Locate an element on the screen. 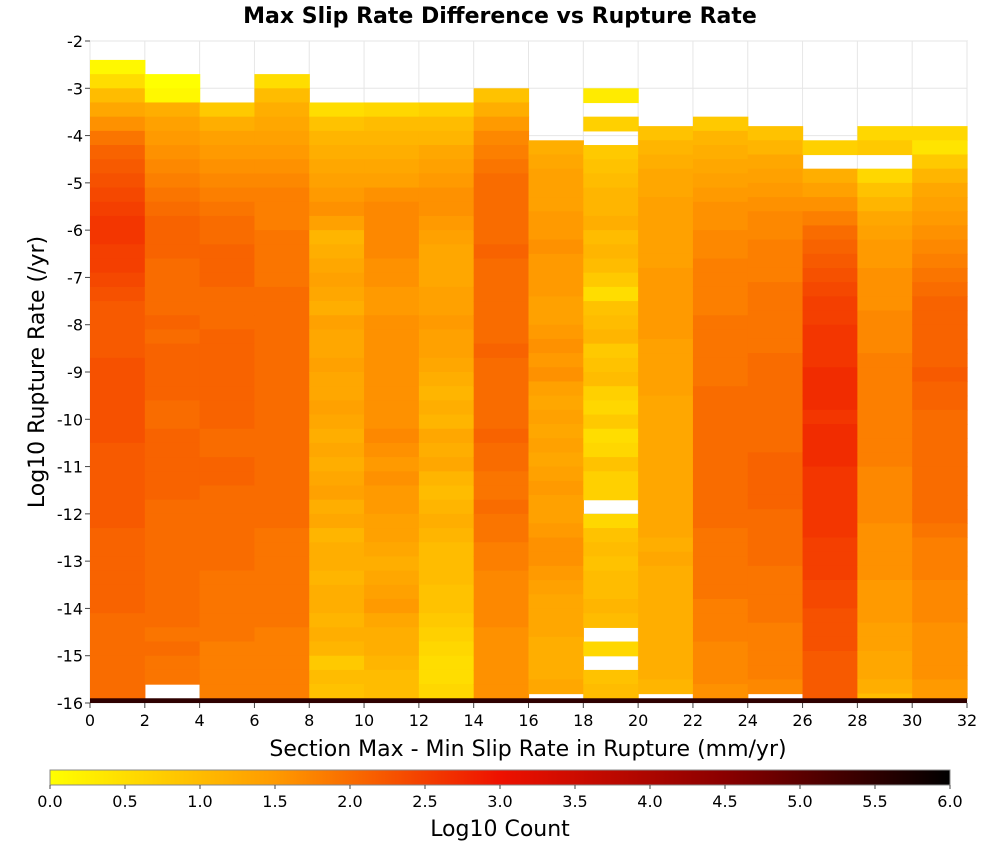 The height and width of the screenshot is (850, 1000). colorbar-tick-label: 2.5 is located at coordinates (424, 801).